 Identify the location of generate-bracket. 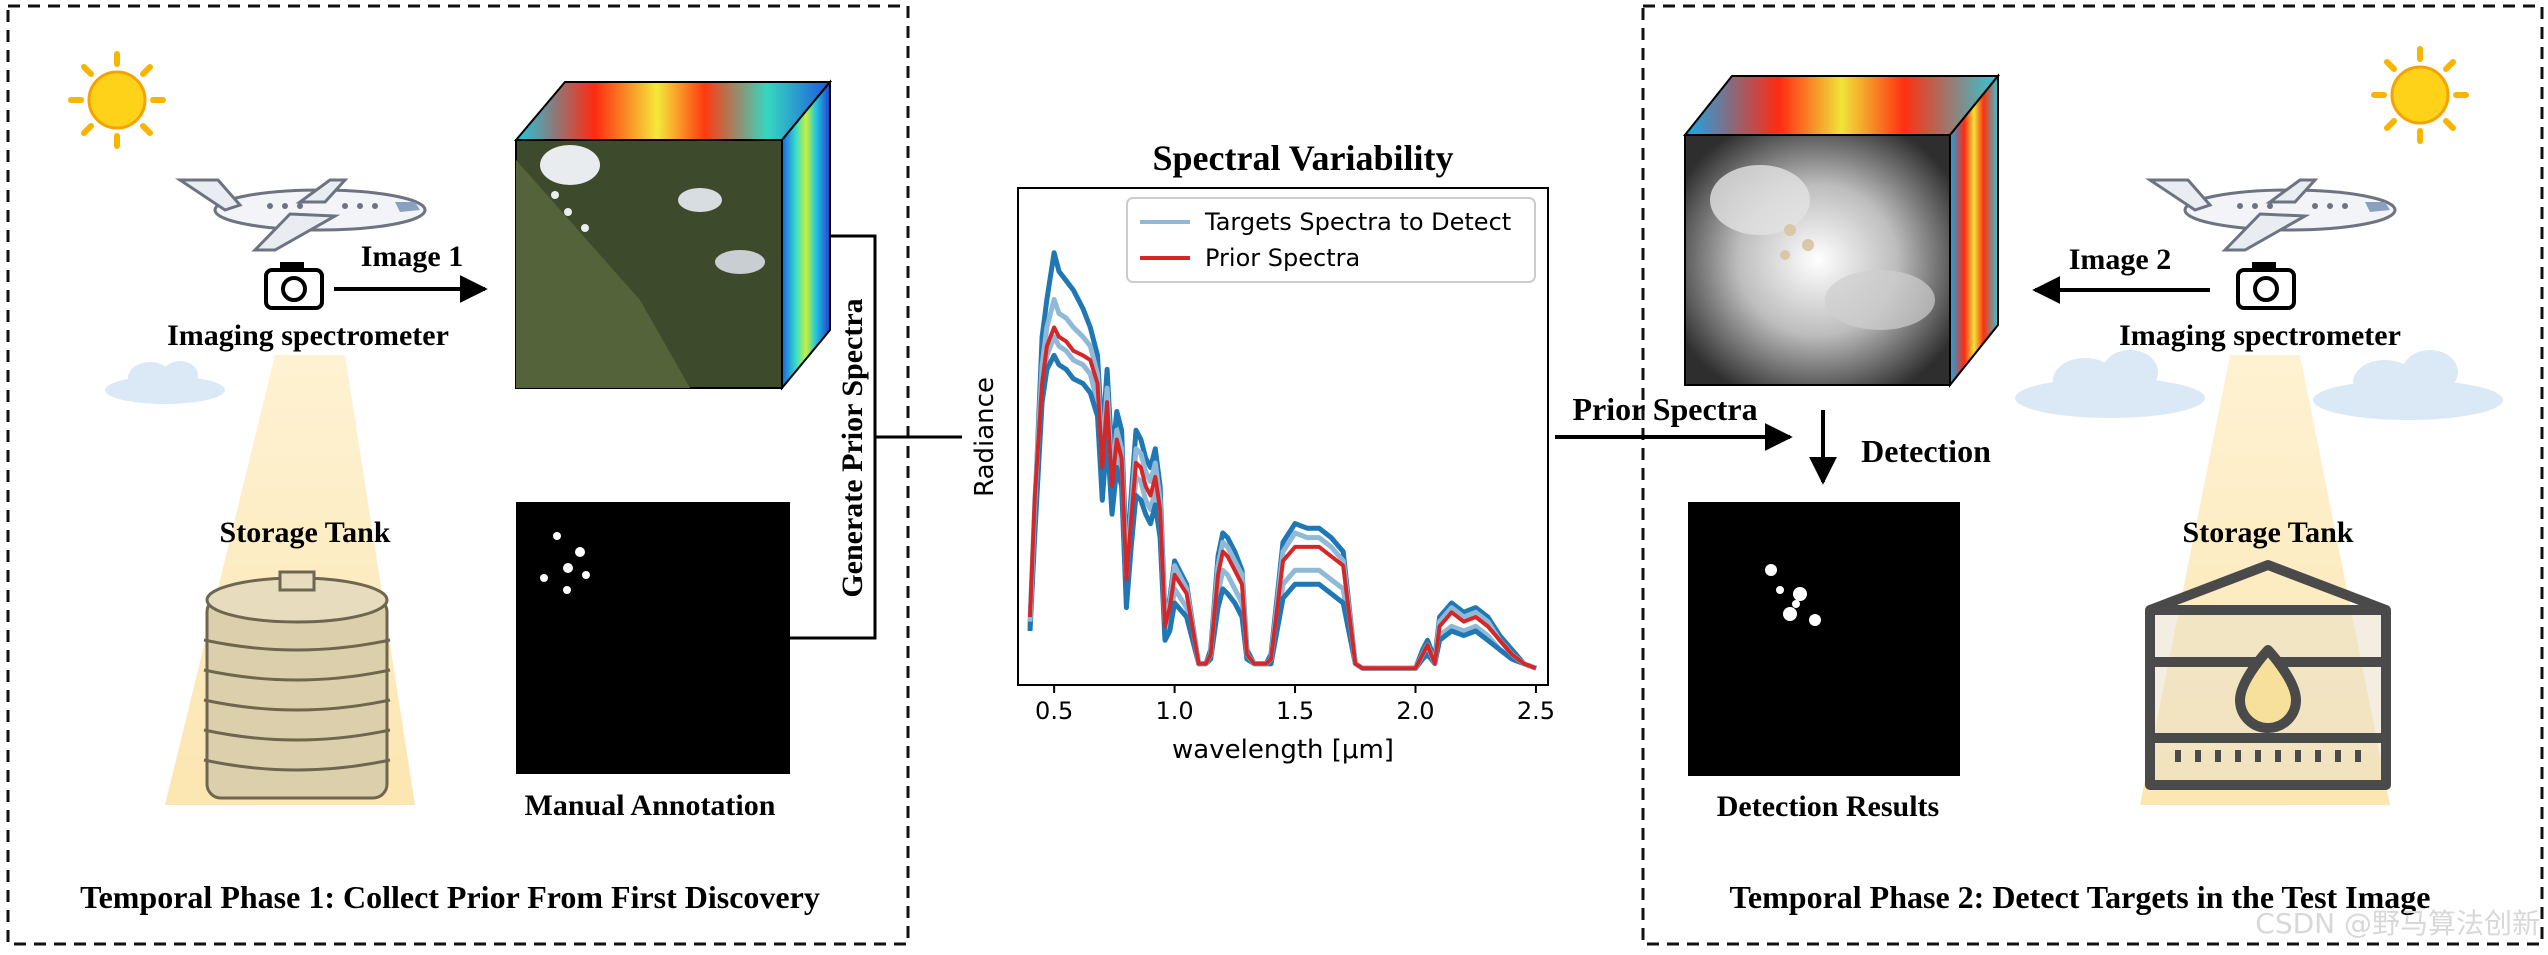
(876, 437).